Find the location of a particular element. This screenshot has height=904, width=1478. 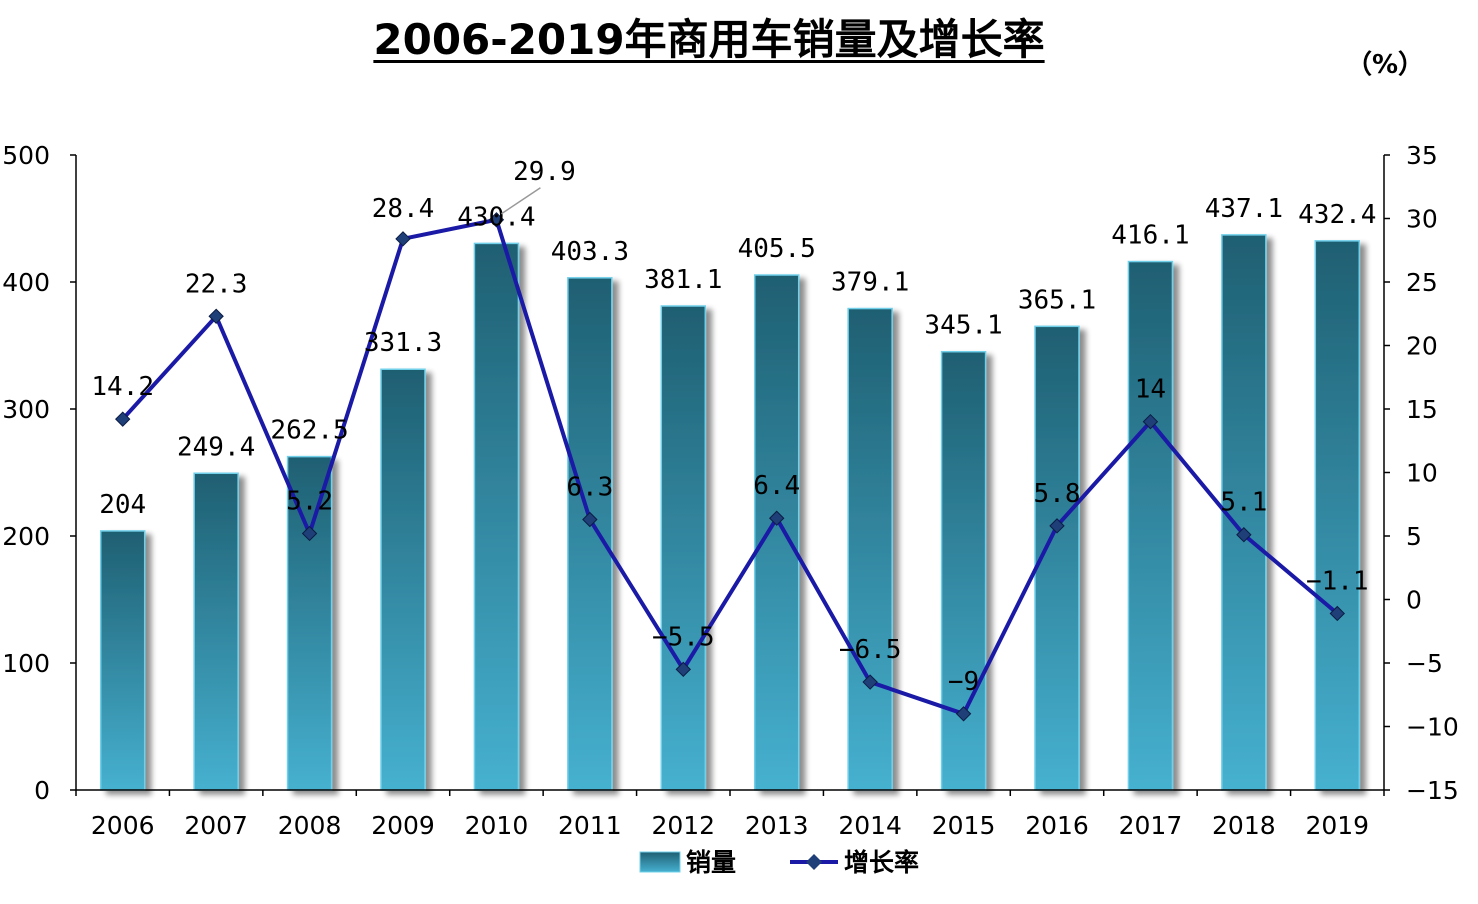

bar-value-label: 345.1 is located at coordinates (963, 326).